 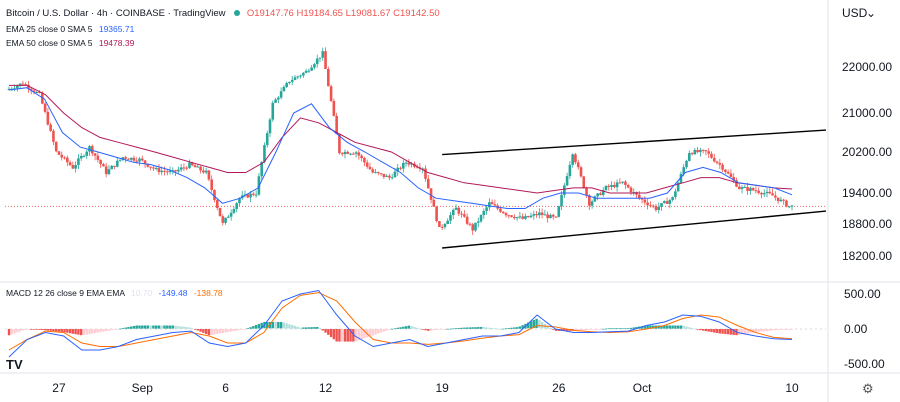 I want to click on price-axis-tick-label: 22000.00, so click(x=867, y=67).